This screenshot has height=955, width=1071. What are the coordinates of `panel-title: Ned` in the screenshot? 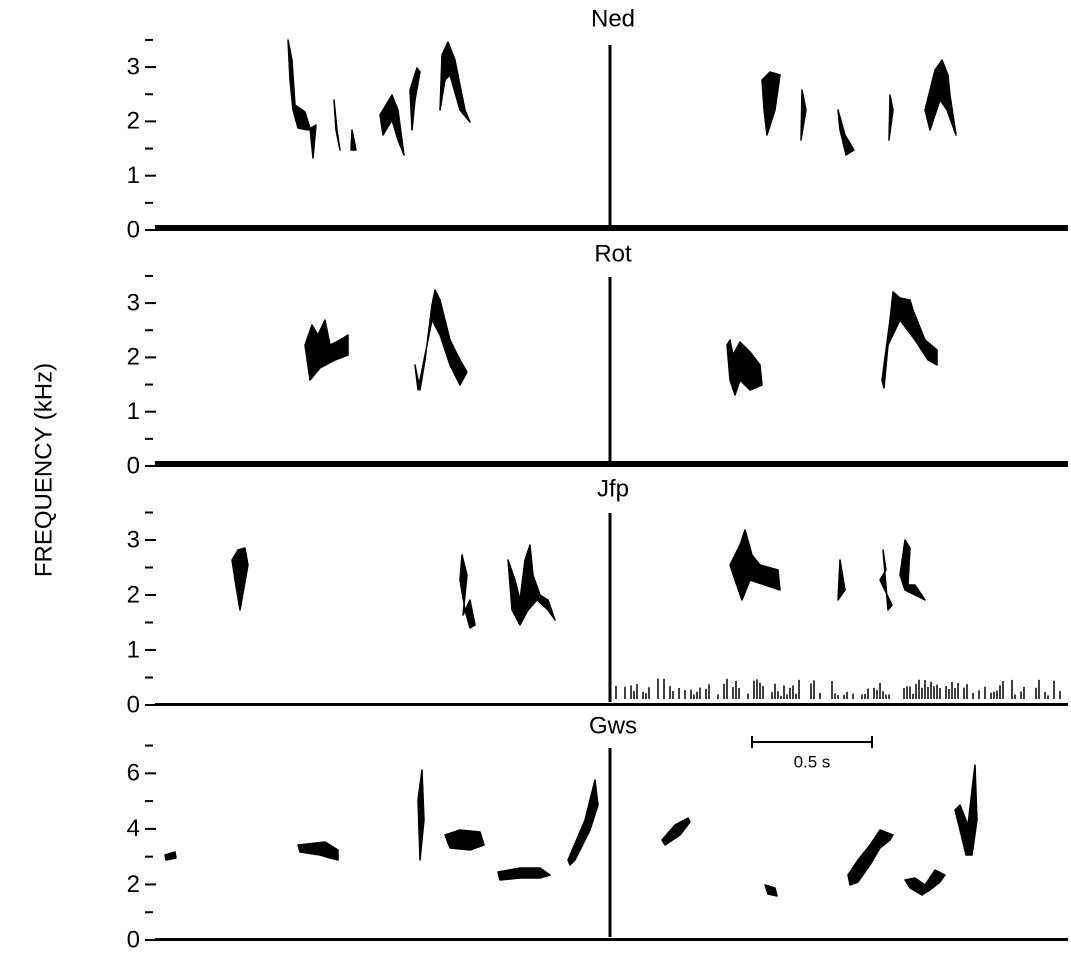 It's located at (613, 18).